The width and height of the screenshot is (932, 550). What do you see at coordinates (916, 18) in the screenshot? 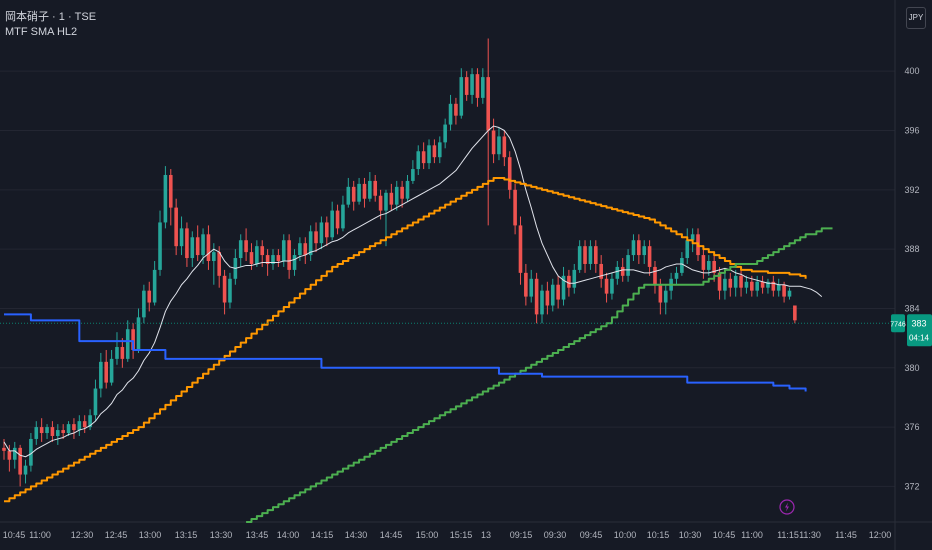
I see `currency-button: JPY` at bounding box center [916, 18].